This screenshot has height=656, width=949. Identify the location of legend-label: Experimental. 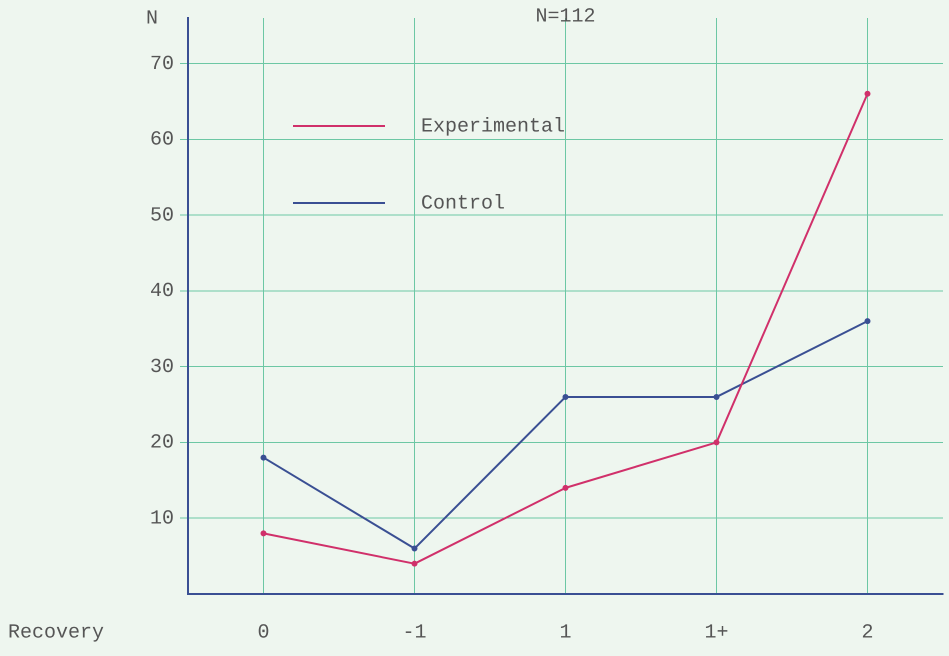
(493, 126).